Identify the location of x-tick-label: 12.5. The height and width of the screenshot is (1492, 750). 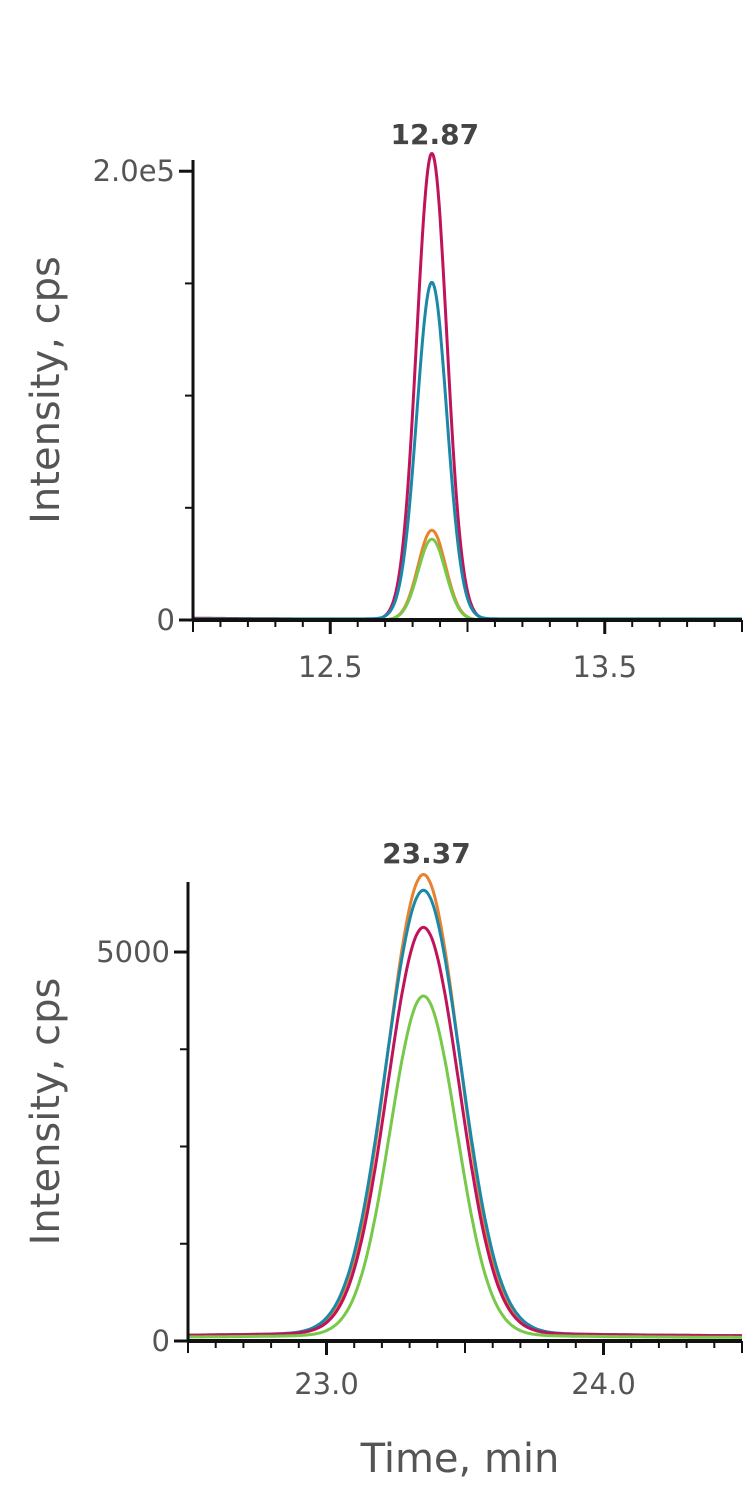
(330, 667).